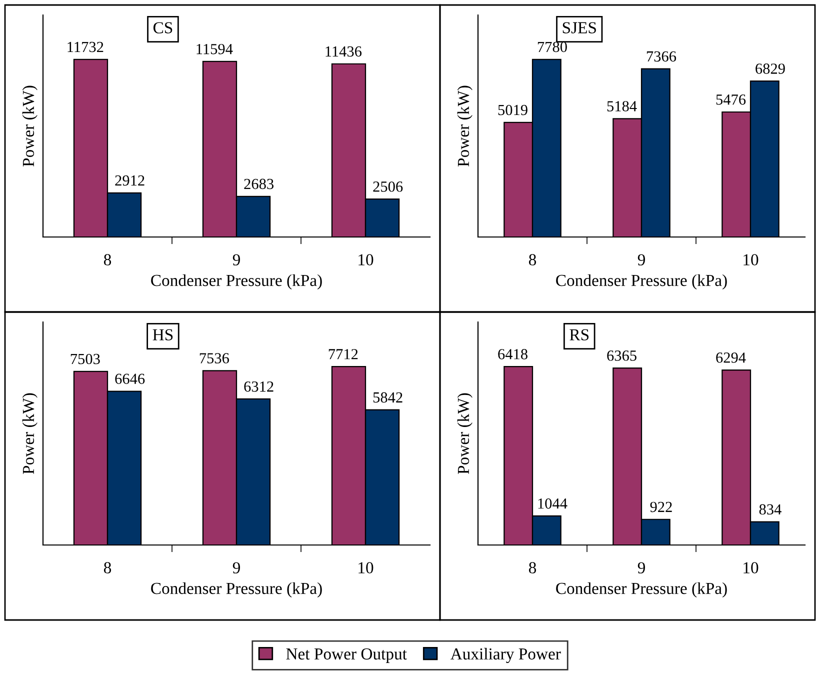 The image size is (820, 678). Describe the element at coordinates (388, 186) in the screenshot. I see `data-label: 2506` at that location.